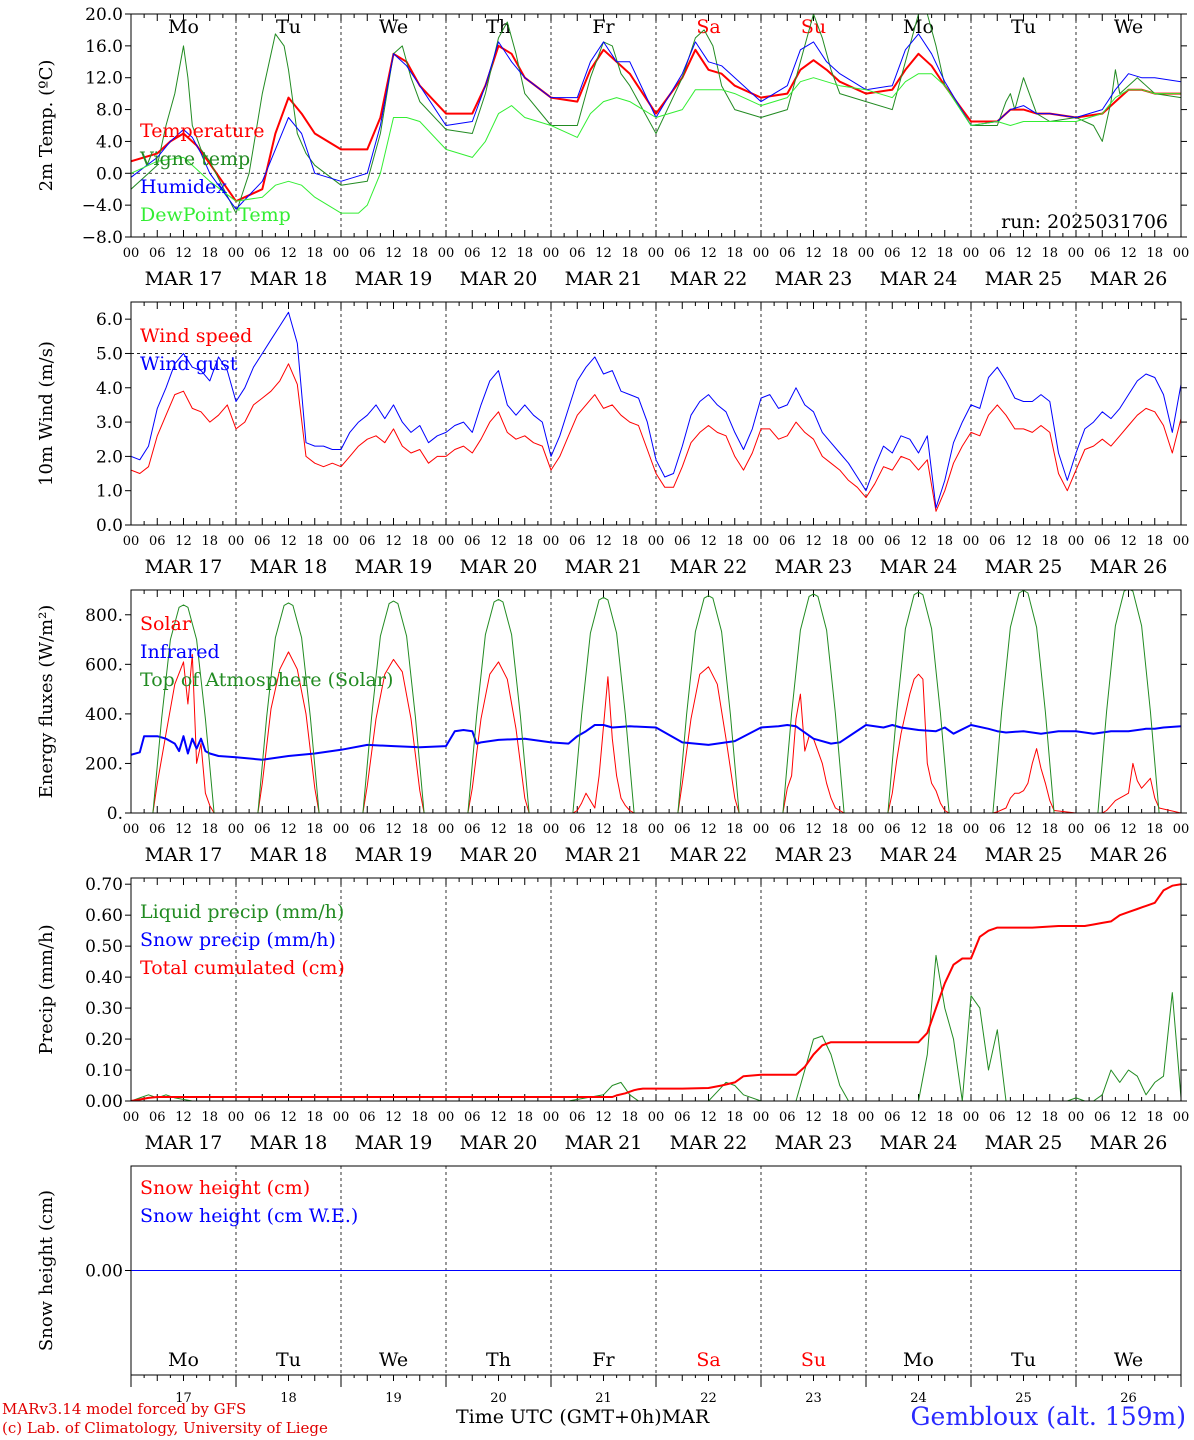  What do you see at coordinates (394, 1143) in the screenshot?
I see `x-date-label: MAR 19` at bounding box center [394, 1143].